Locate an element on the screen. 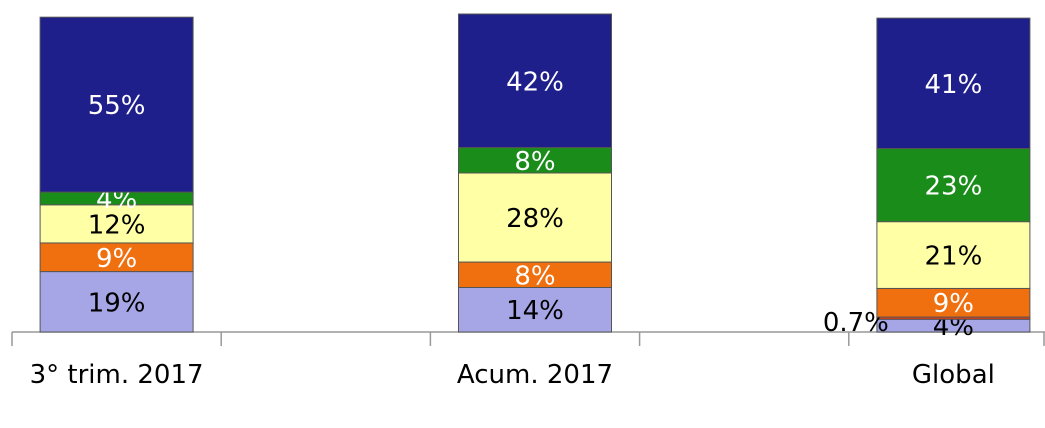  data-label: 23% is located at coordinates (954, 187).